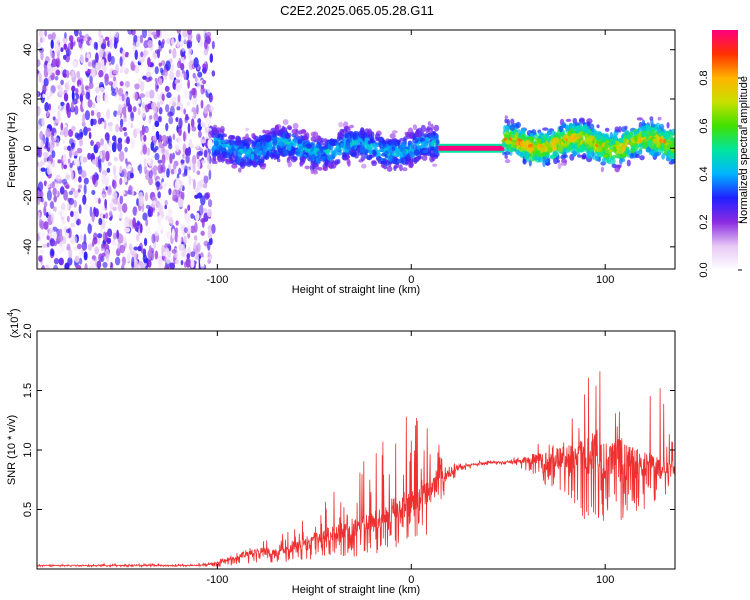 This screenshot has width=750, height=600. I want to click on y-tick-label: 20, so click(28, 99).